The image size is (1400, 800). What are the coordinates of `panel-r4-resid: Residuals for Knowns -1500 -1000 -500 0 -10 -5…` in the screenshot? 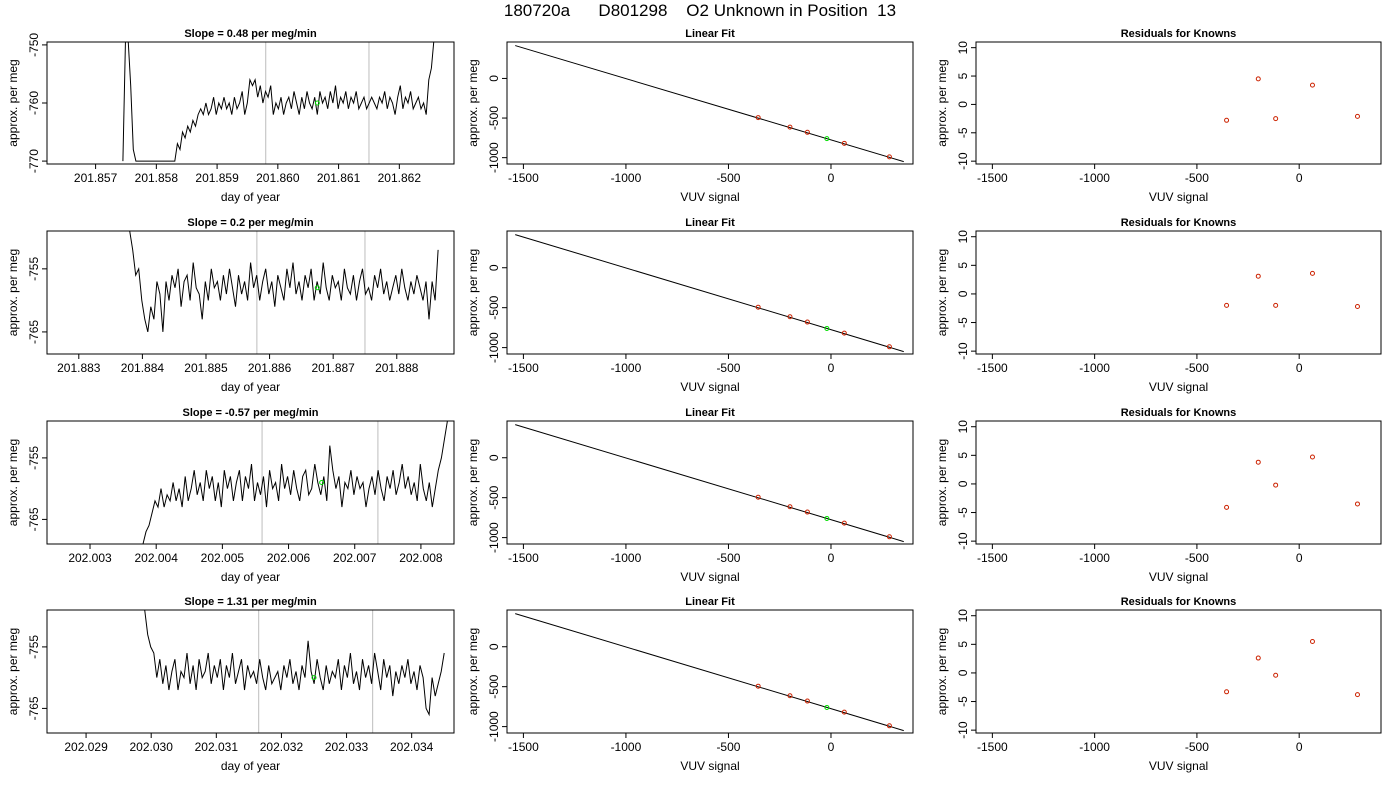 It's located at (1158, 684).